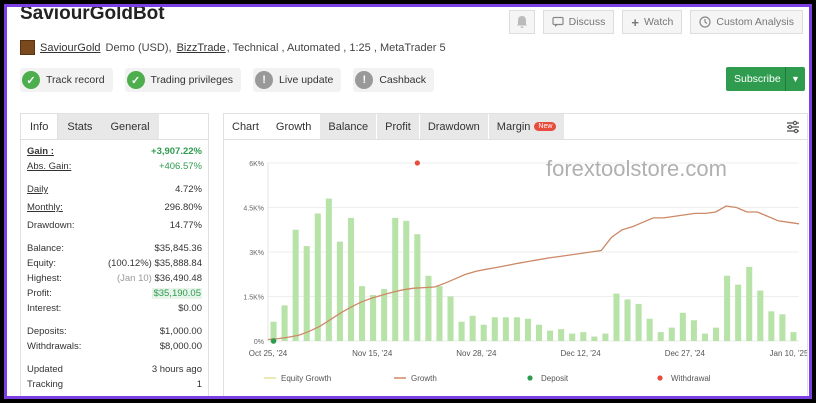 This screenshot has height=403, width=816. What do you see at coordinates (705, 22) in the screenshot?
I see `clock-icon` at bounding box center [705, 22].